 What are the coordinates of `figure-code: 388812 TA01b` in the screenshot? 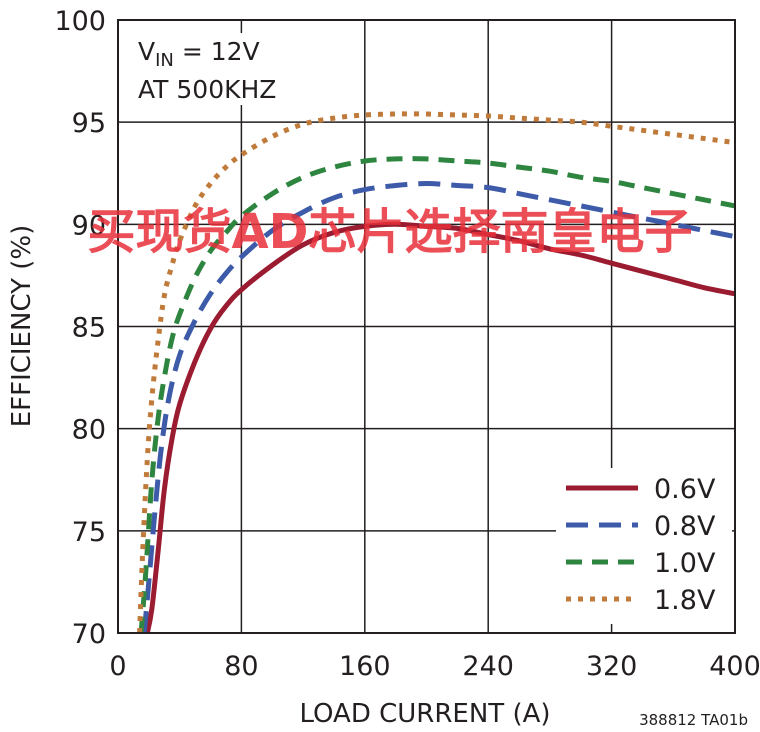 It's located at (693, 720).